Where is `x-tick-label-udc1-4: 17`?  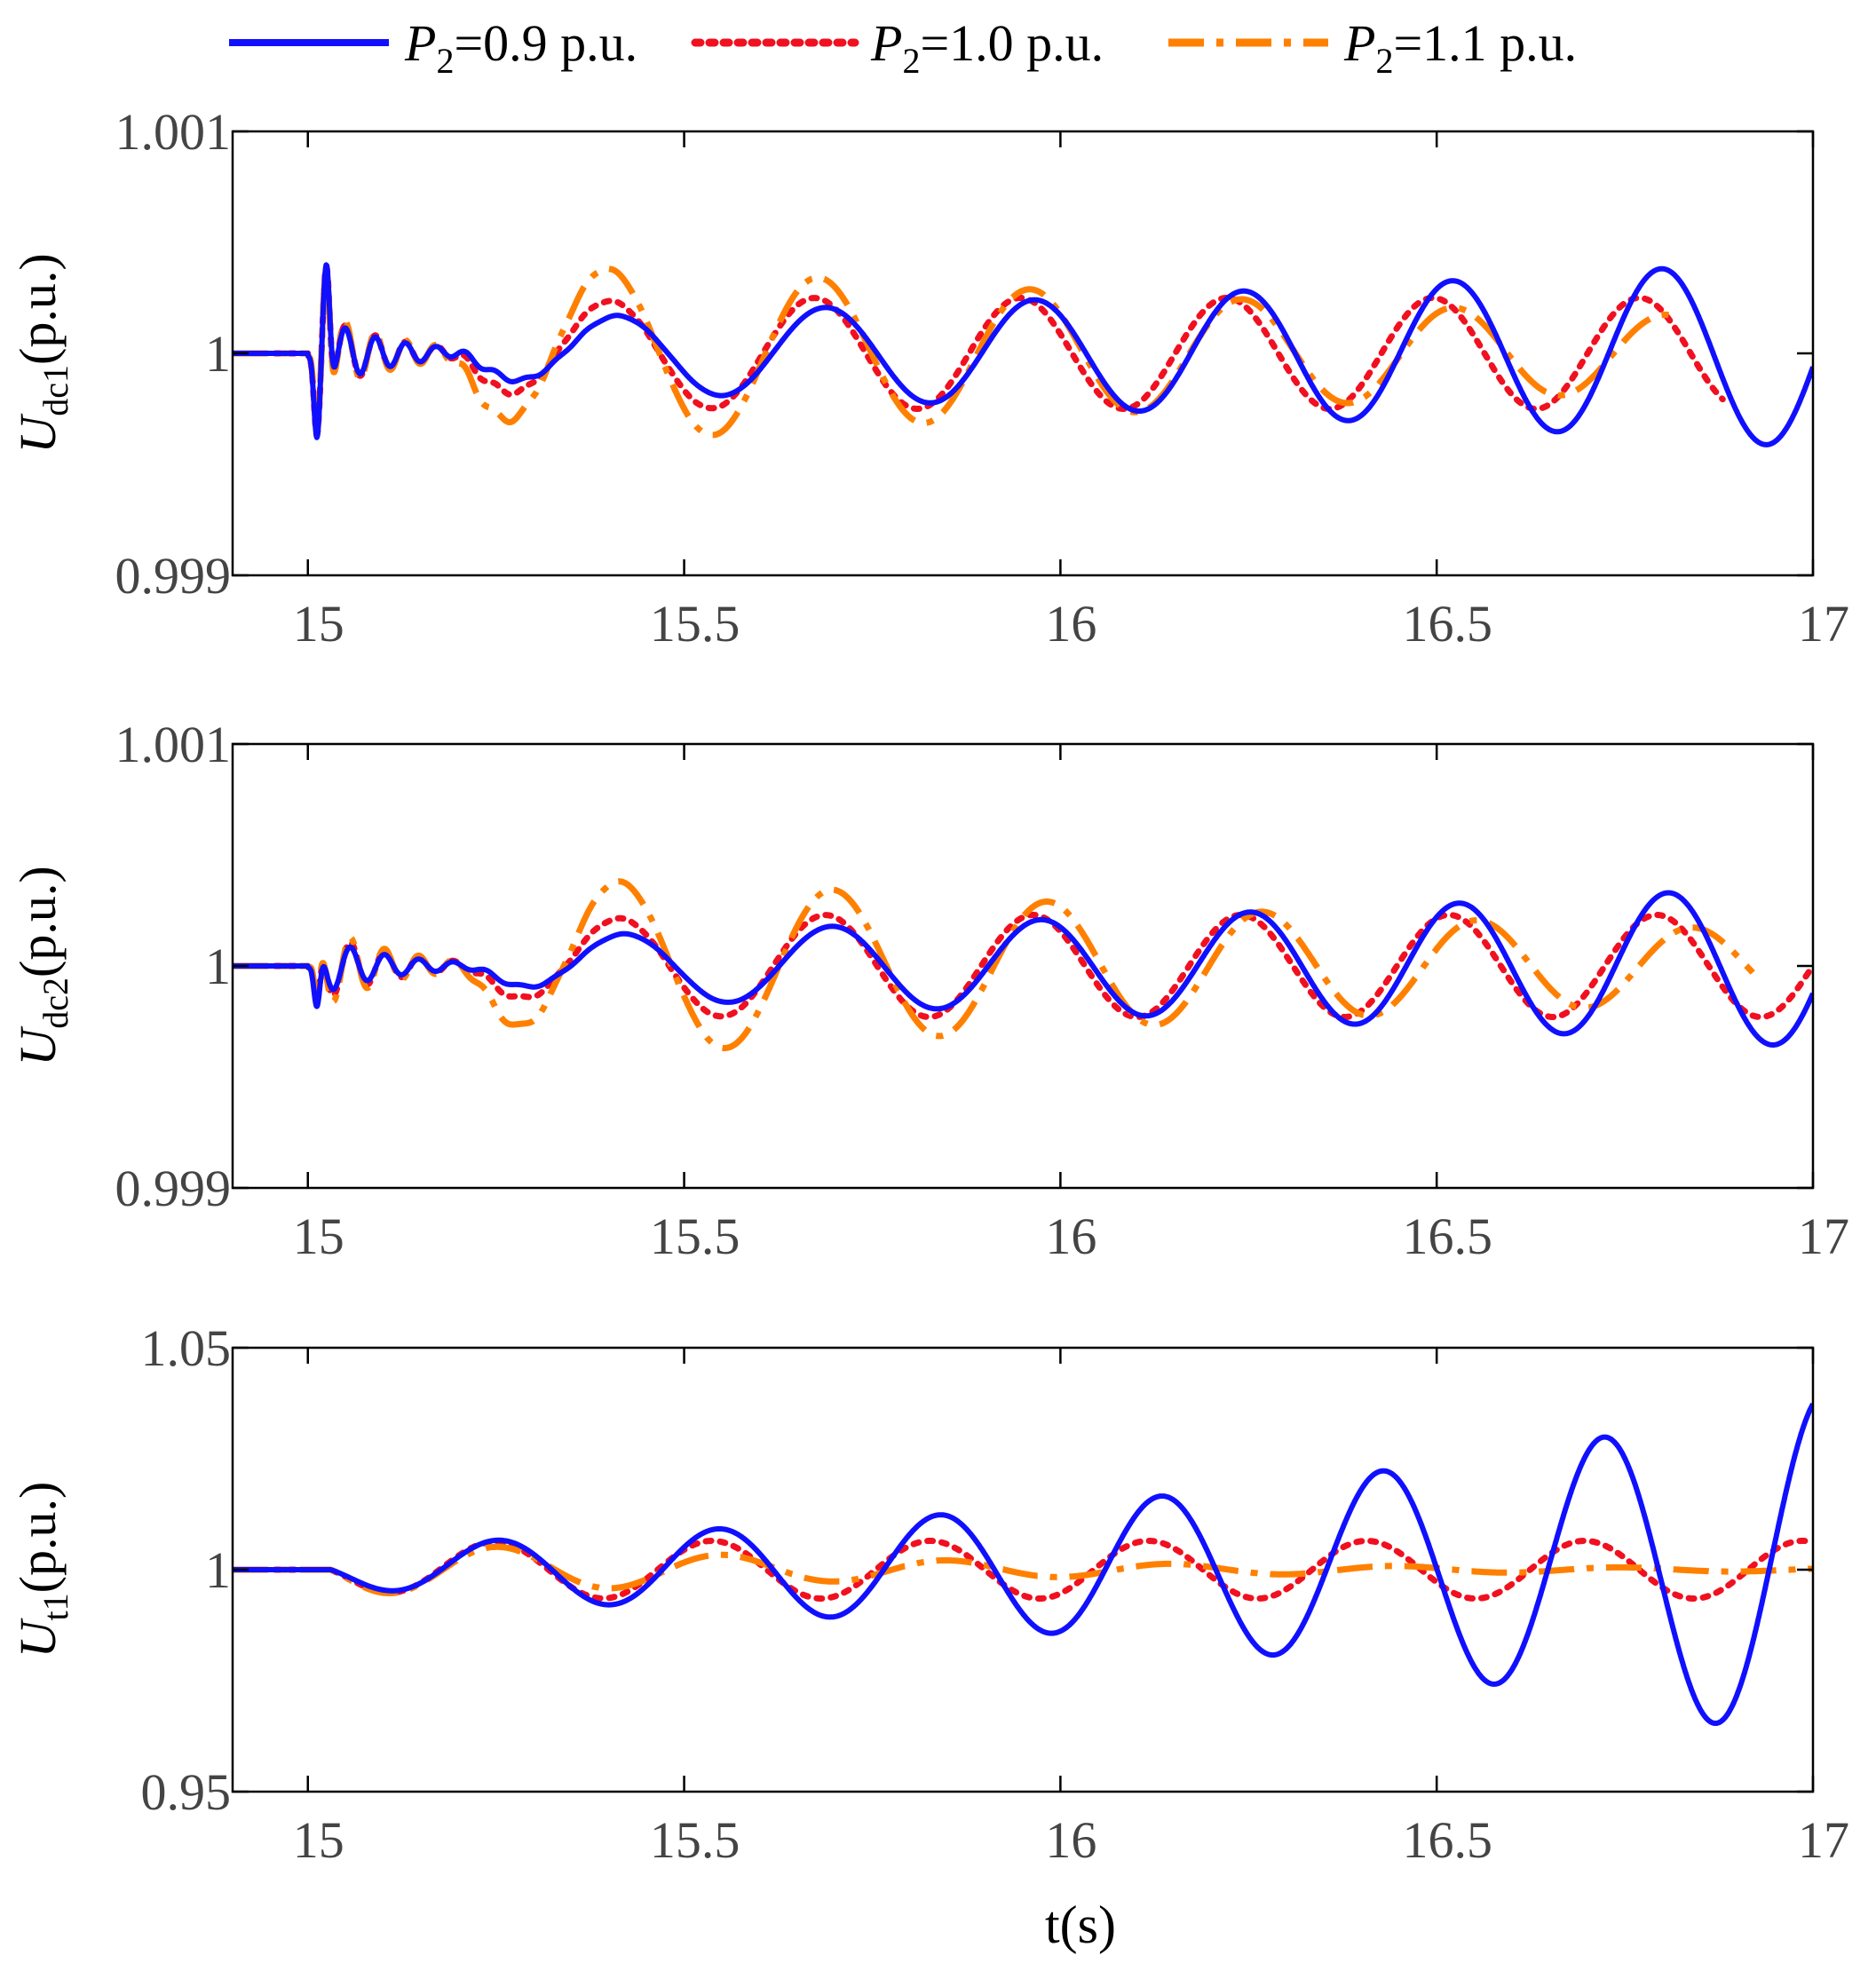
x-tick-label-udc1-4: 17 is located at coordinates (1824, 624).